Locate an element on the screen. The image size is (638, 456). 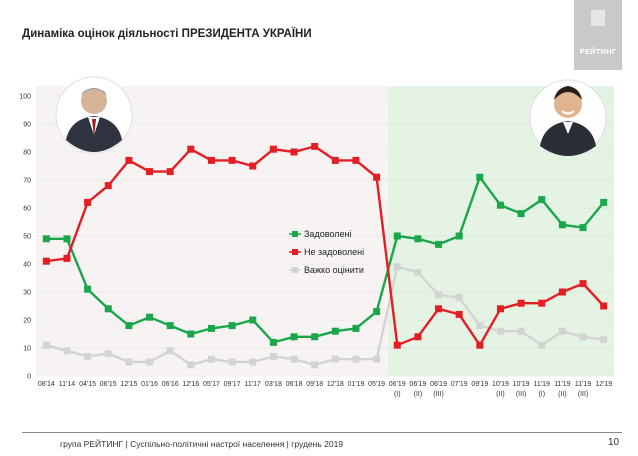
x-tick-sublabel: (III) is located at coordinates (521, 394).